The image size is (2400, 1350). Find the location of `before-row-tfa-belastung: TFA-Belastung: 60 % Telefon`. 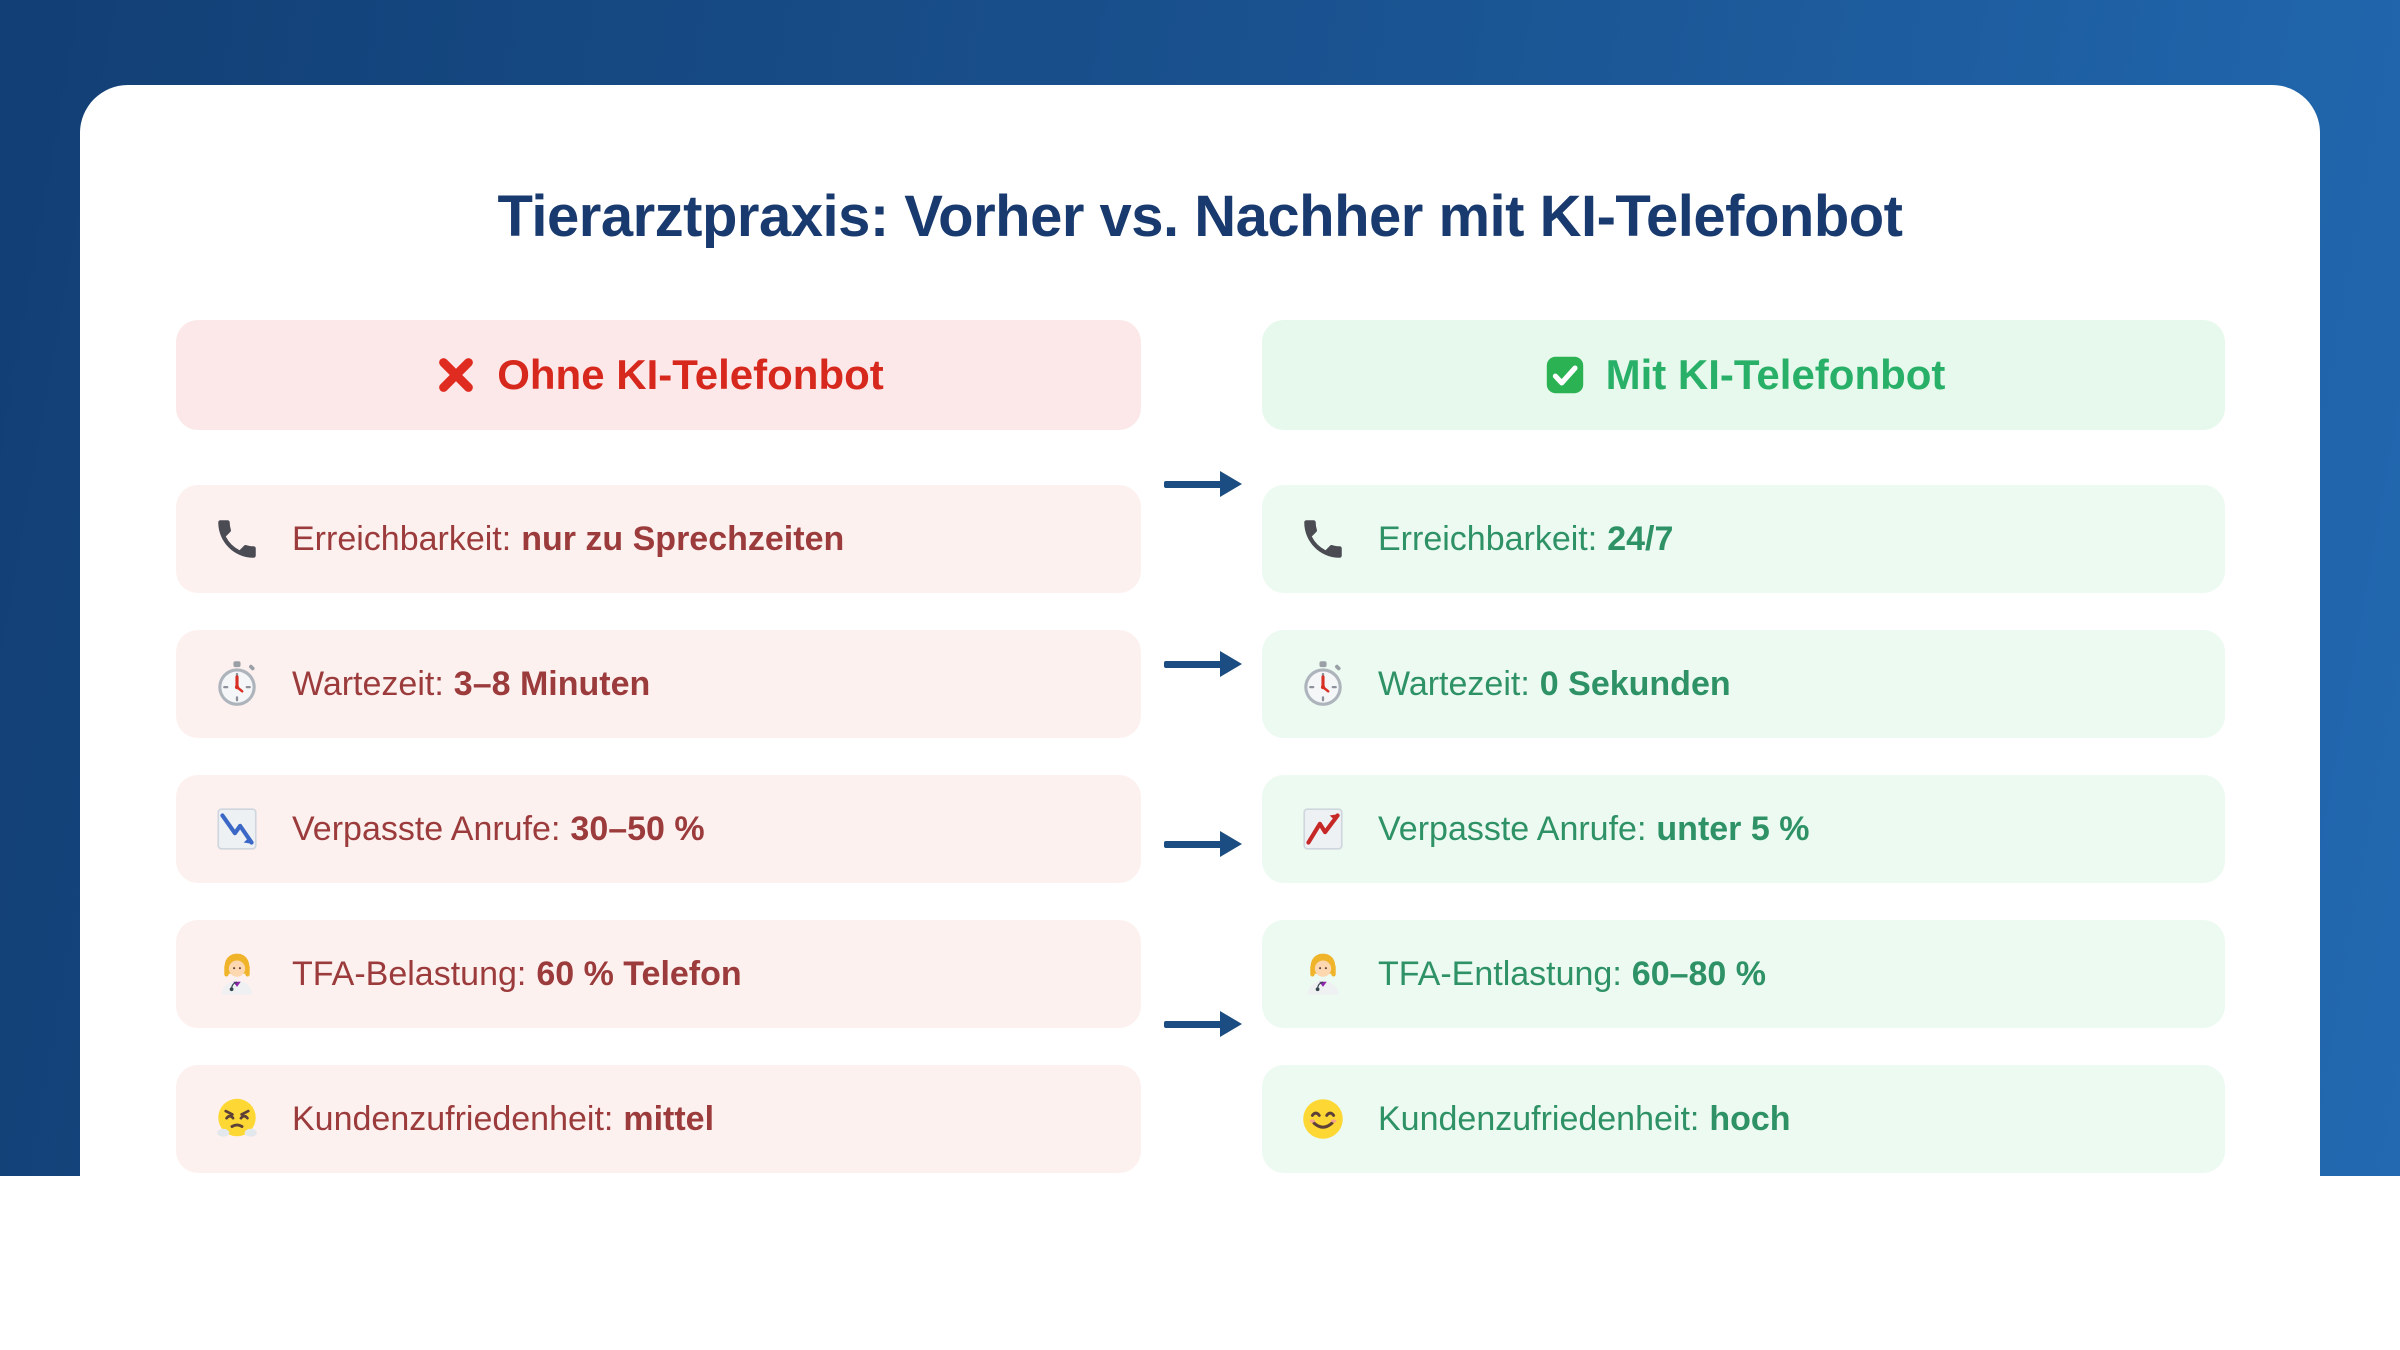

before-row-tfa-belastung: TFA-Belastung: 60 % Telefon is located at coordinates (658, 974).